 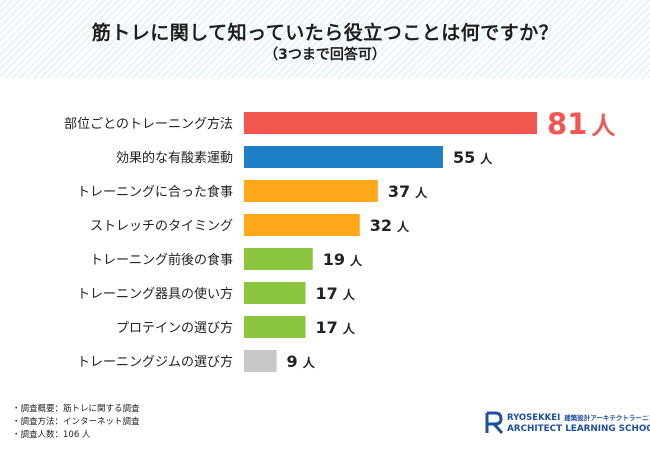 I want to click on survey-note-method: ・調査方法：インターネット調査, so click(x=76, y=422).